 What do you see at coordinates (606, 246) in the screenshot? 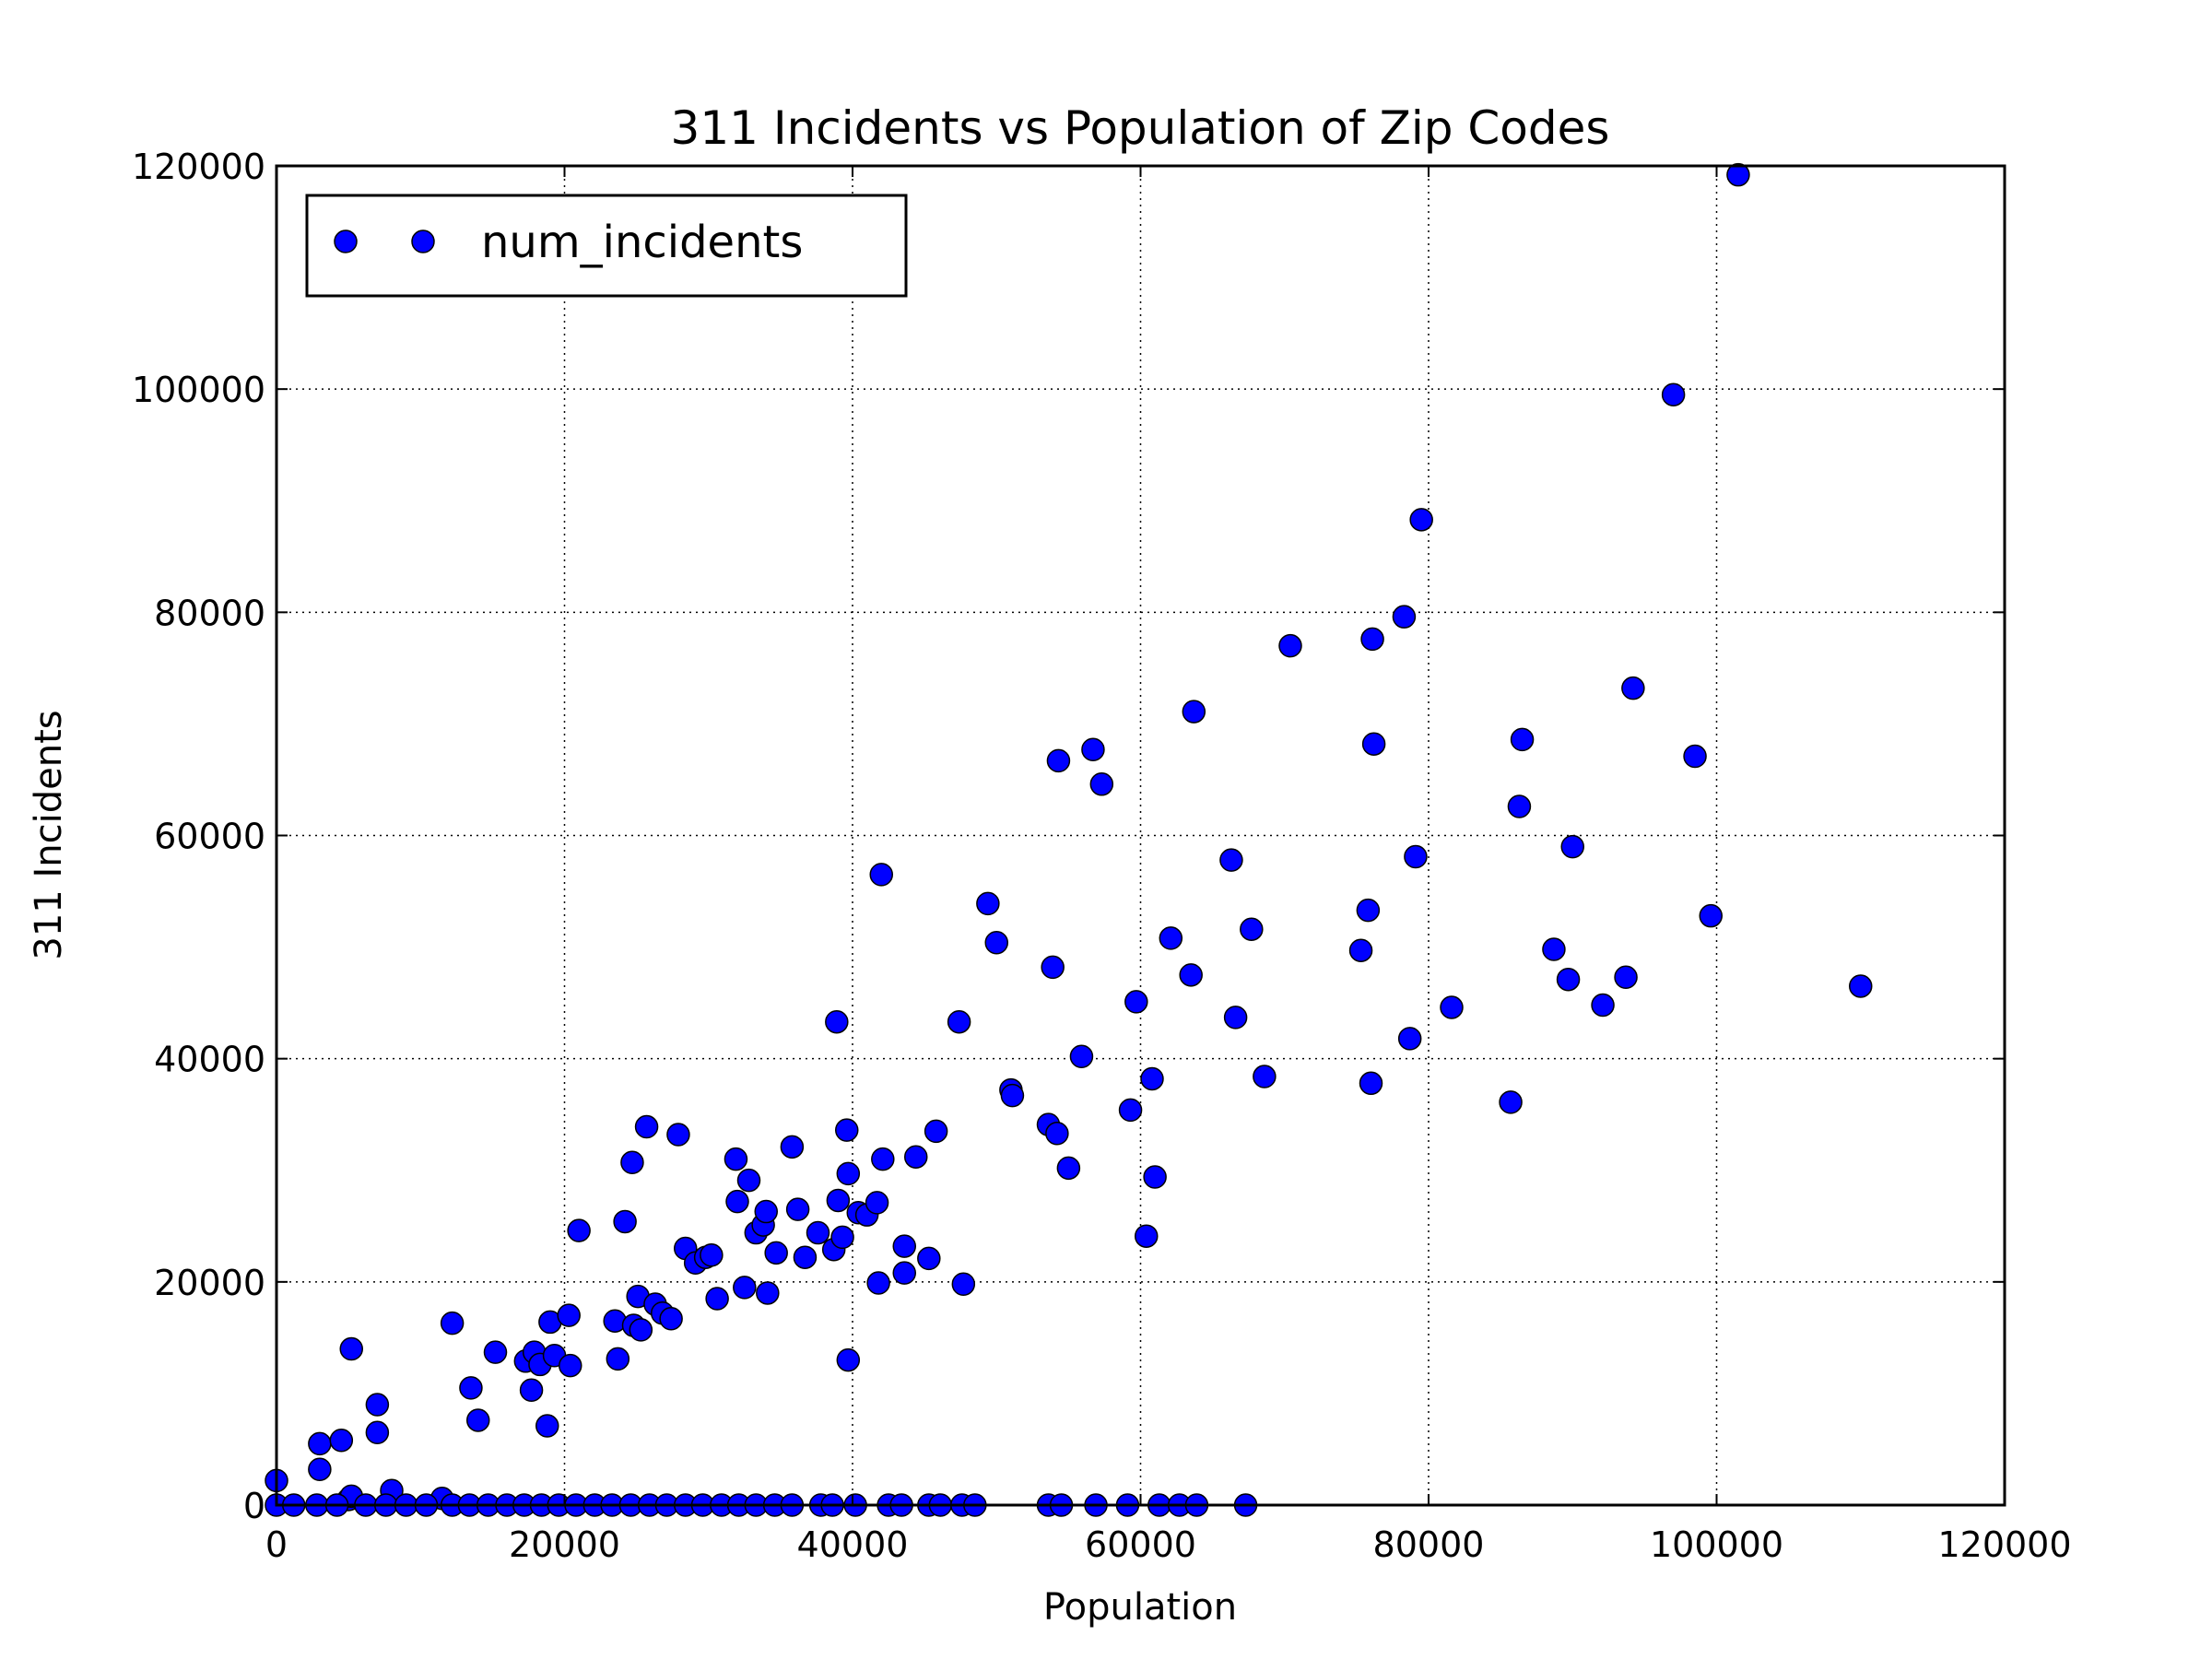
I see `legend-box` at bounding box center [606, 246].